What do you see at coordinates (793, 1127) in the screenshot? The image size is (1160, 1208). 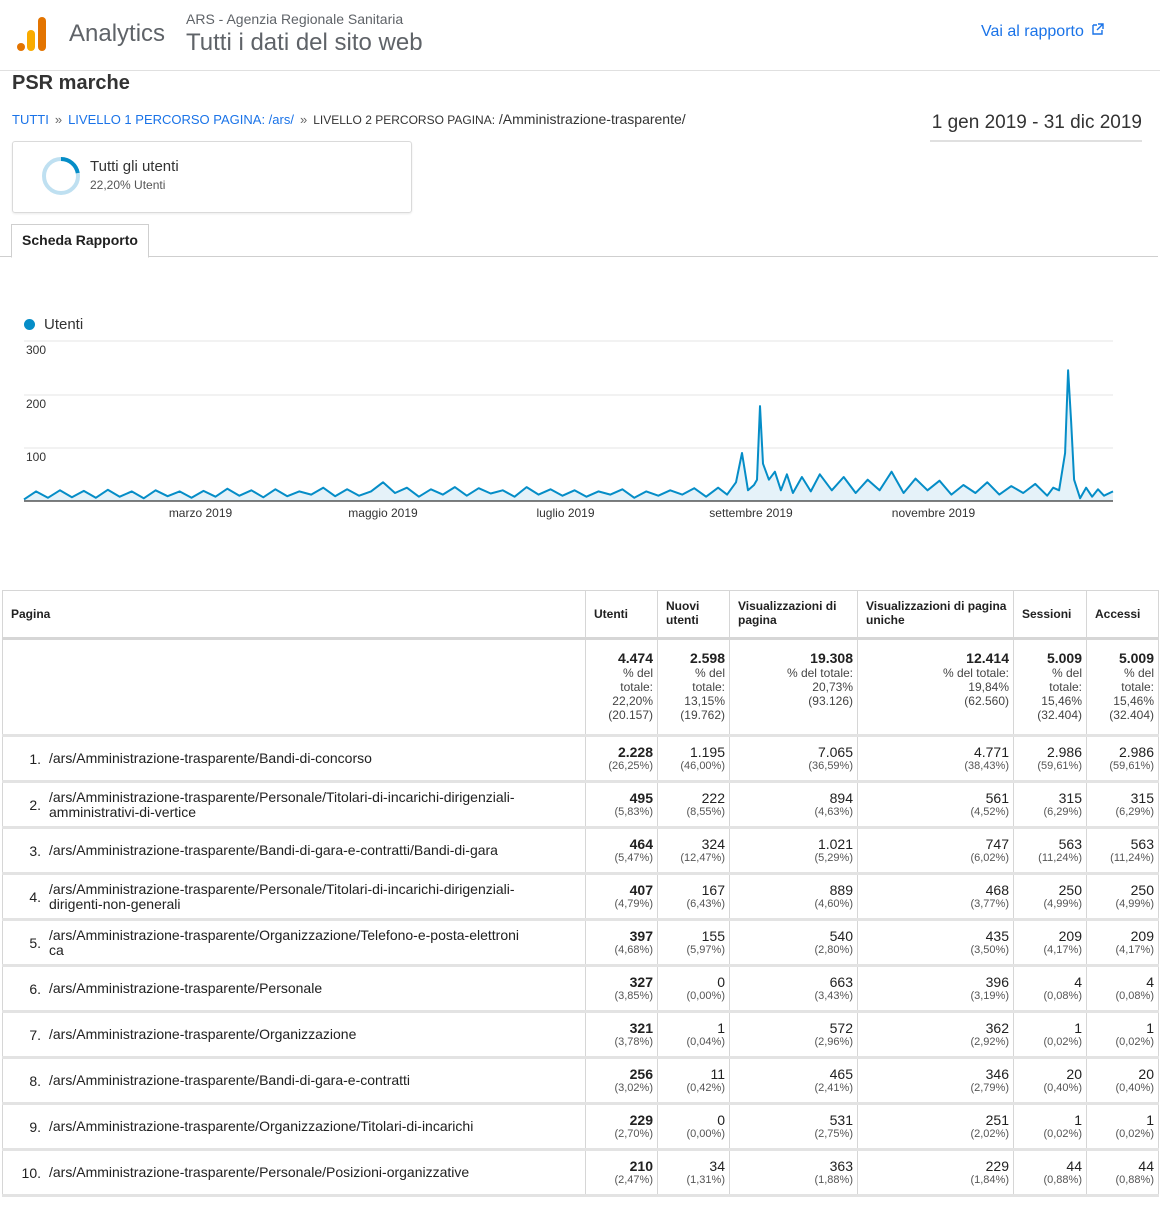 I see `metric-cell: 531 (2,75%)` at bounding box center [793, 1127].